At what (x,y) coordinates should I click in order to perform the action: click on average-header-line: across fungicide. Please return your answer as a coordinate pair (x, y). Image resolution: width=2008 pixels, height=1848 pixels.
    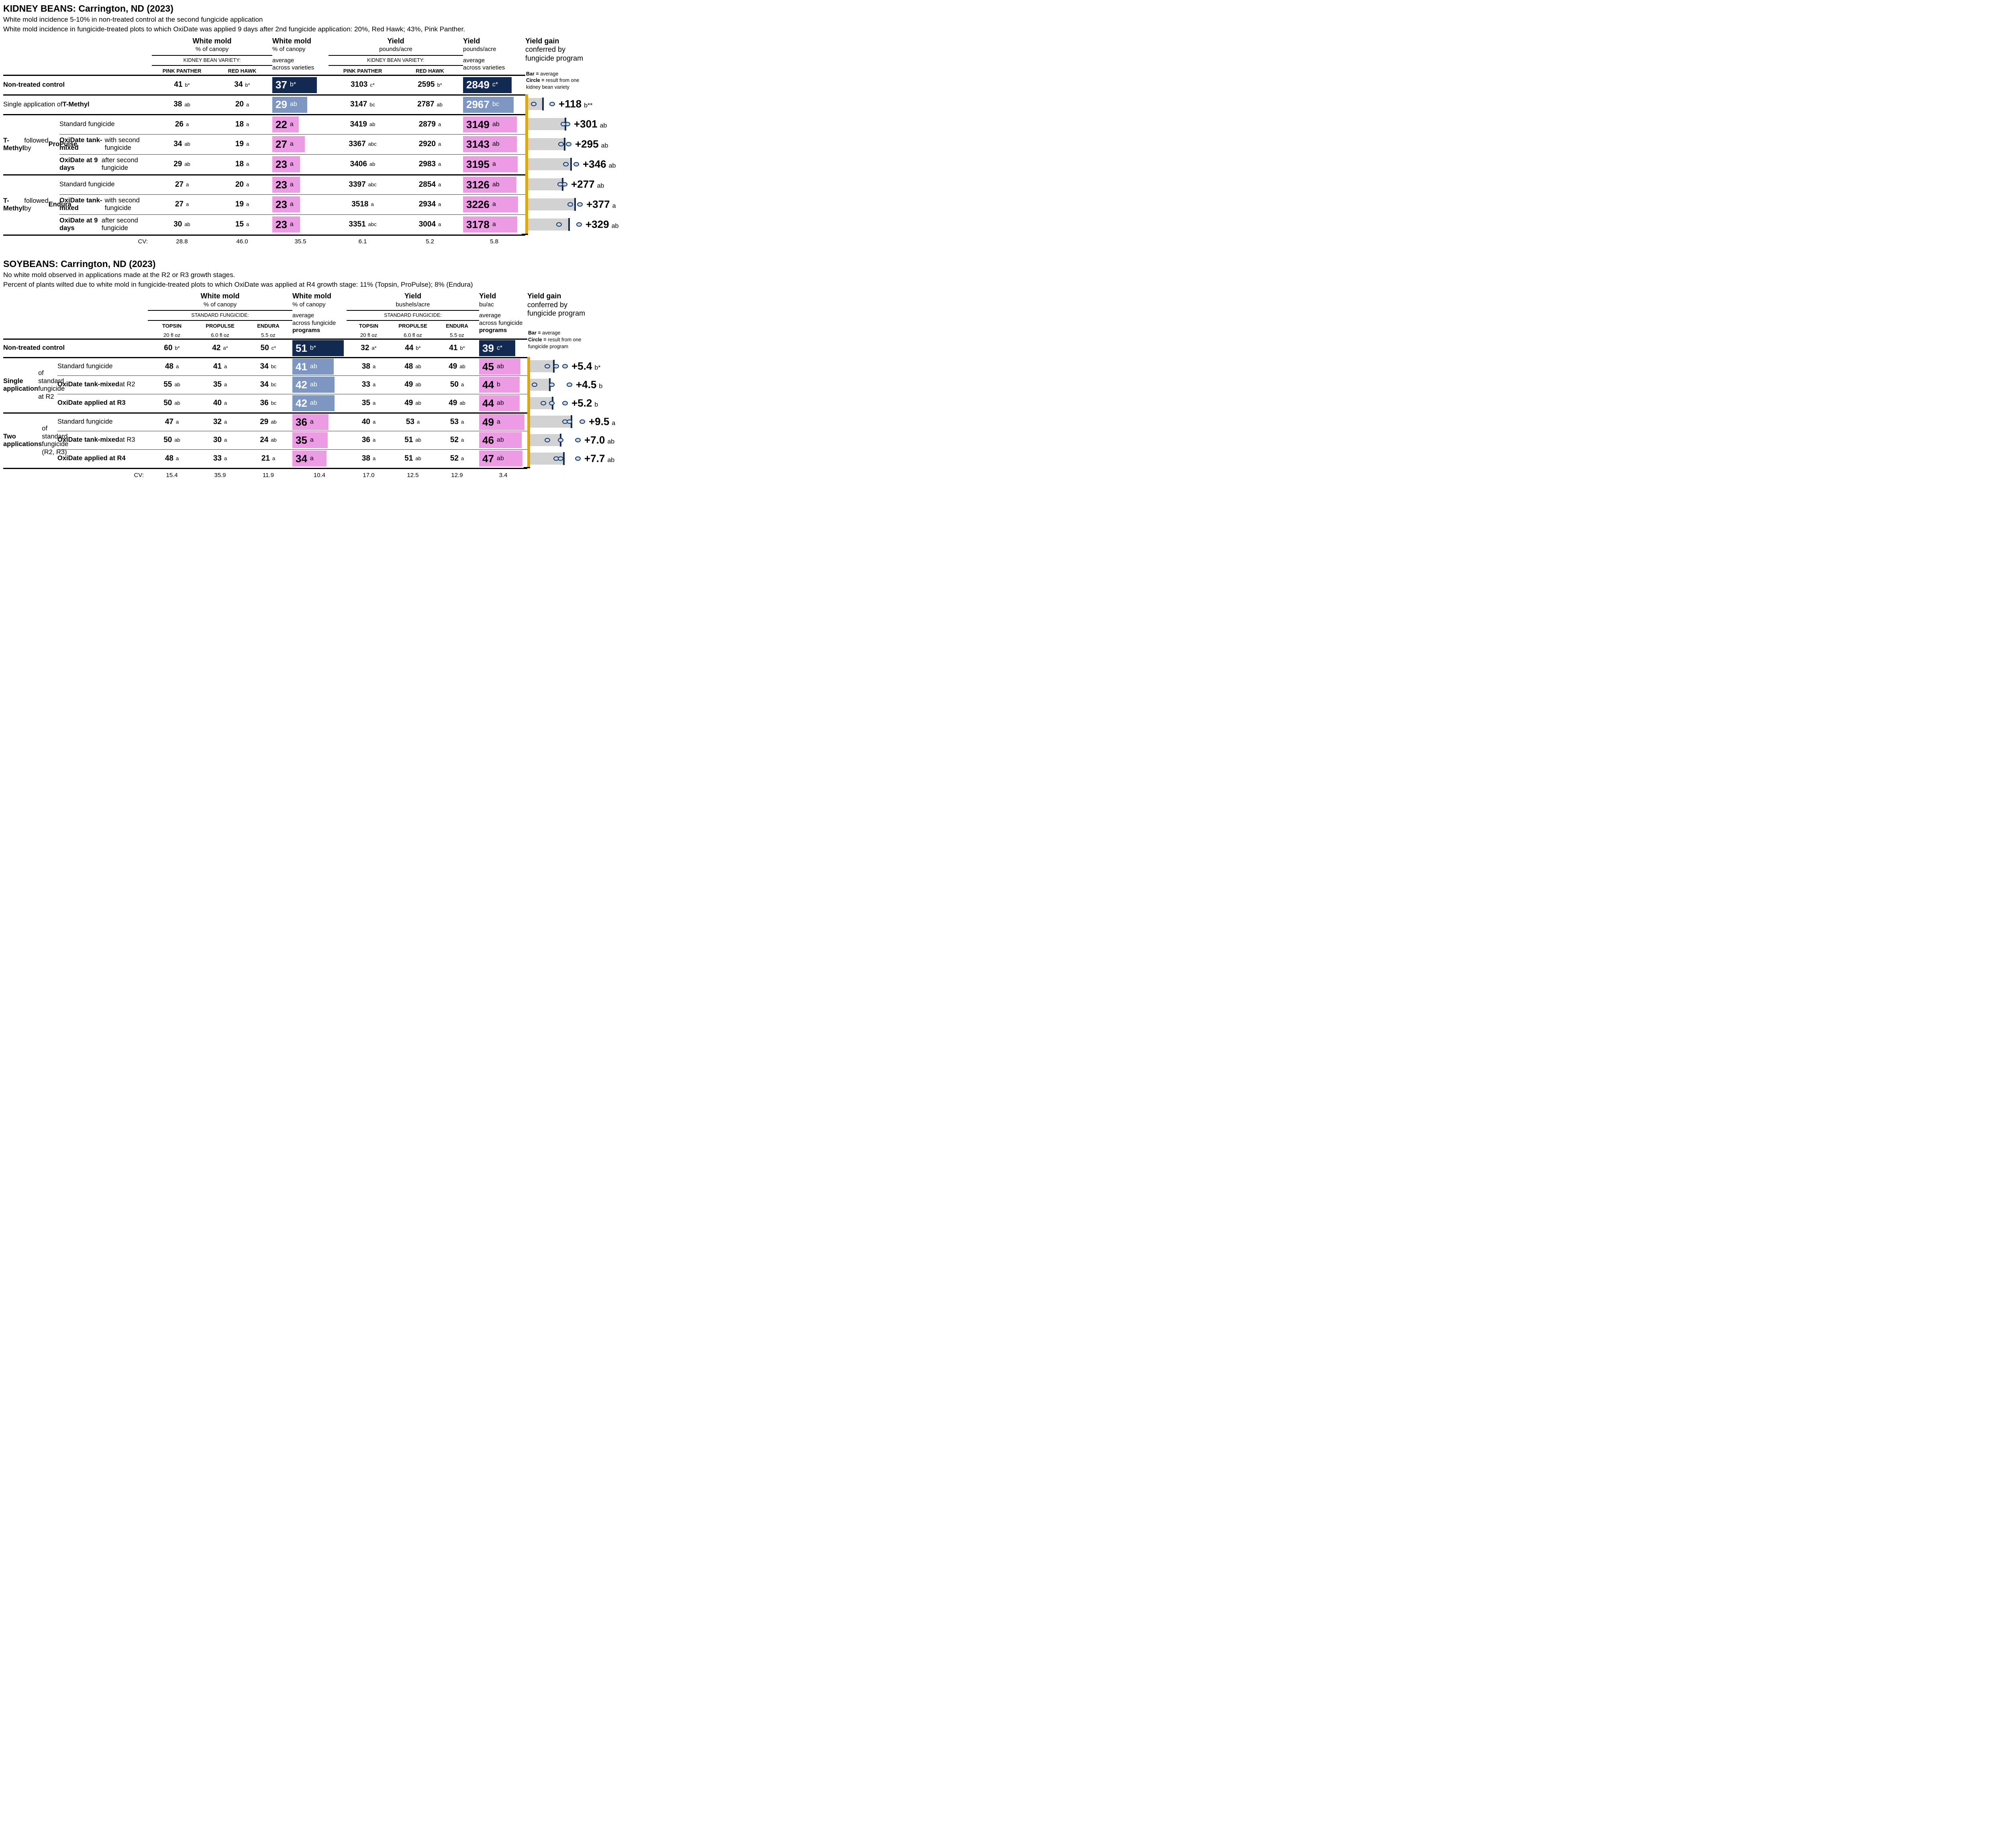
    Looking at the image, I should click on (501, 322).